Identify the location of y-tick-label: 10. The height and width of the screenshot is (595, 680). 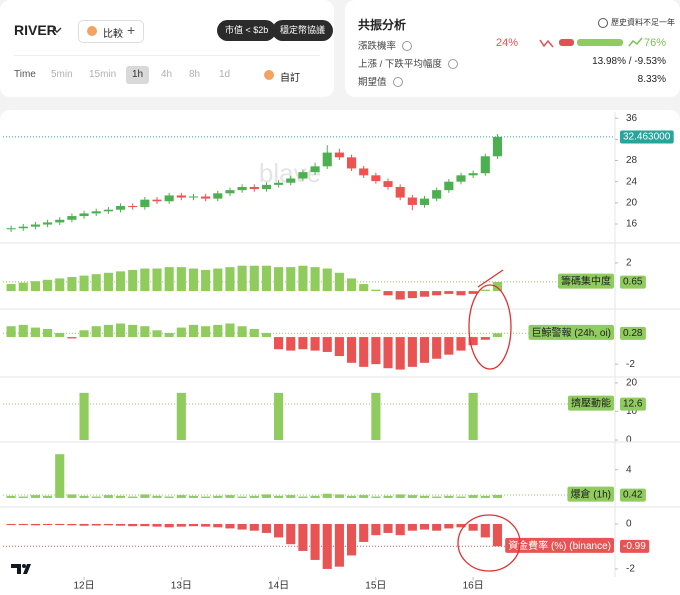
(632, 411).